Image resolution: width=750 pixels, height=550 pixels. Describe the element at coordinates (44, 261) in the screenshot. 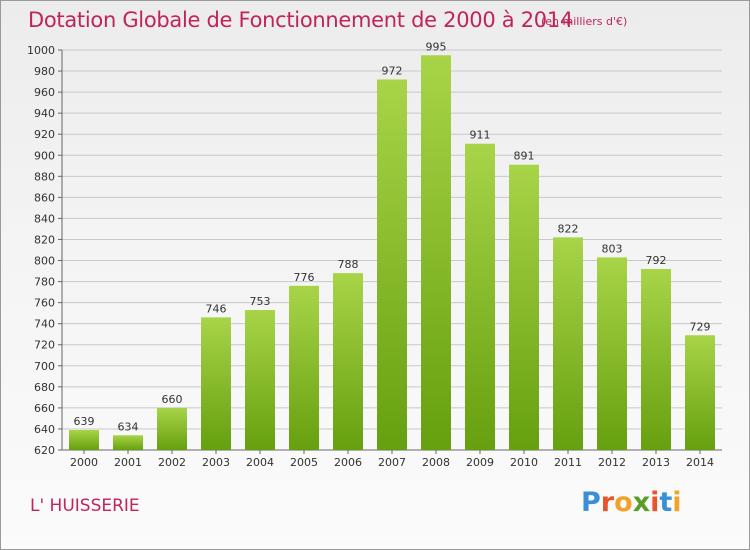

I see `y-tick-label: 800` at that location.